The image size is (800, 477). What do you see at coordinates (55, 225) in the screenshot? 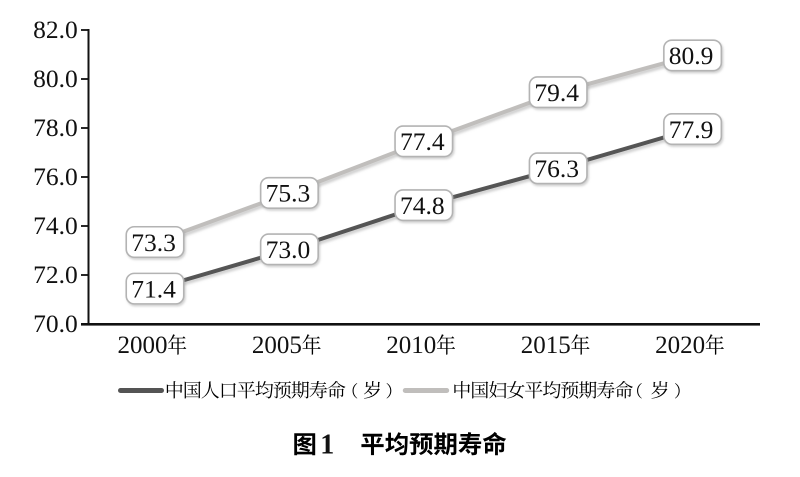
I see `svg-text: 74.0` at bounding box center [55, 225].